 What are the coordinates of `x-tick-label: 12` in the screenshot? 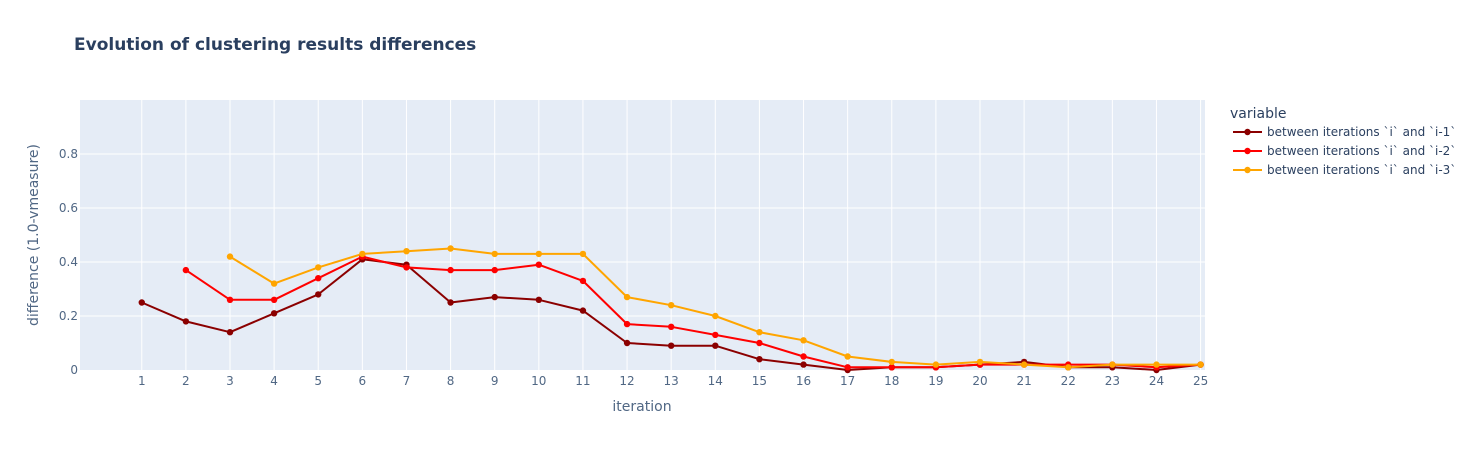 It's located at (626, 381).